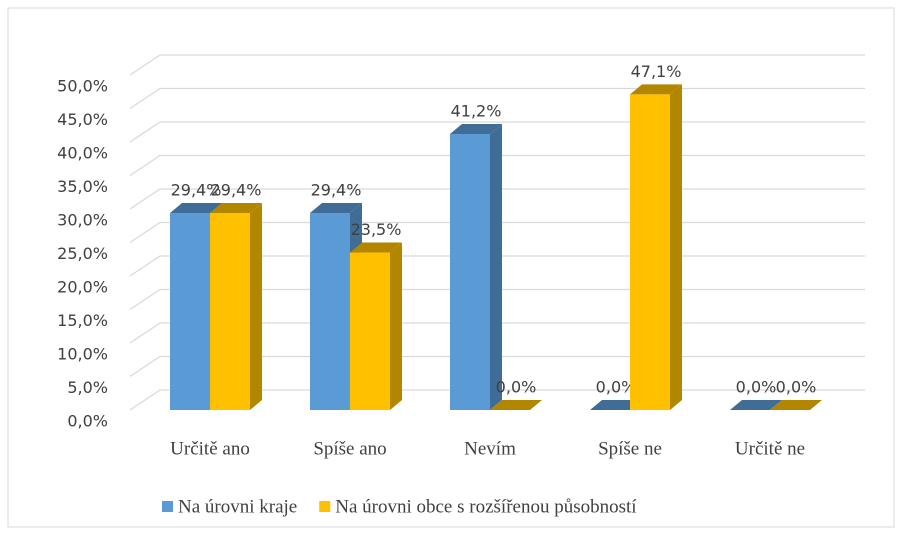 This screenshot has height=535, width=902. I want to click on y-tick-label: 15,0%, so click(82, 320).